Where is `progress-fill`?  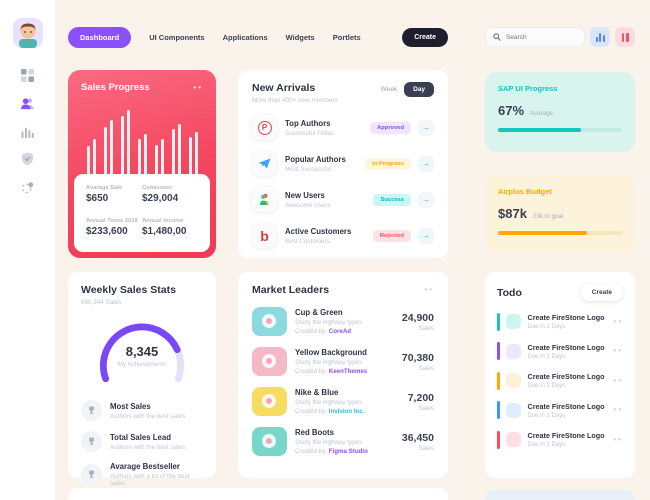
progress-fill is located at coordinates (540, 130).